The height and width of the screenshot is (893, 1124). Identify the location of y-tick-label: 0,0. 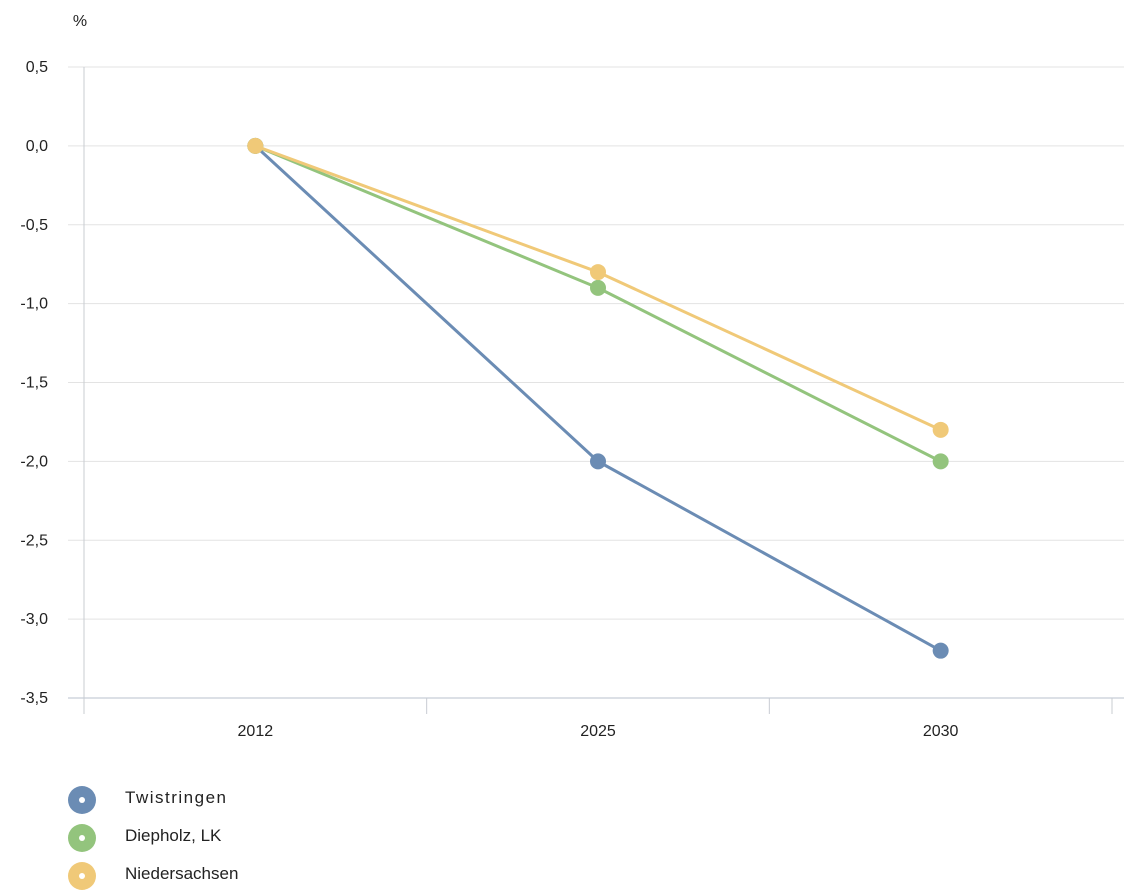
(37, 146).